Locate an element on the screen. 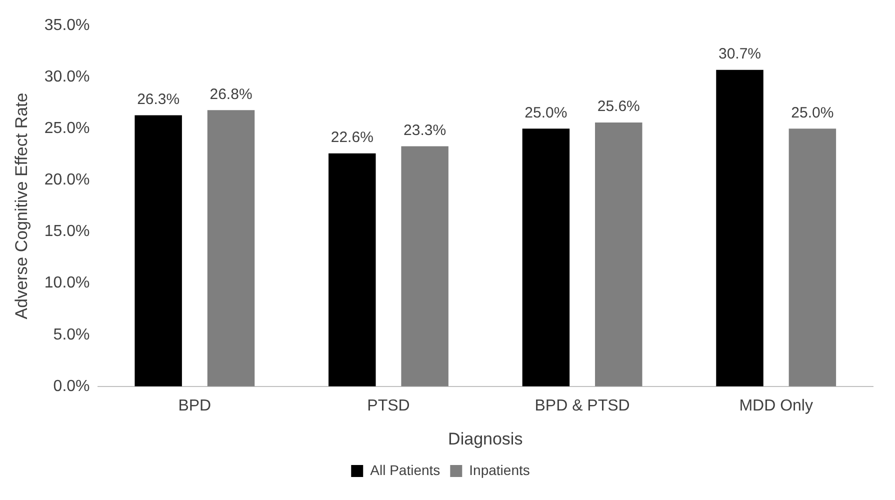  data-label: 23.3% is located at coordinates (425, 130).